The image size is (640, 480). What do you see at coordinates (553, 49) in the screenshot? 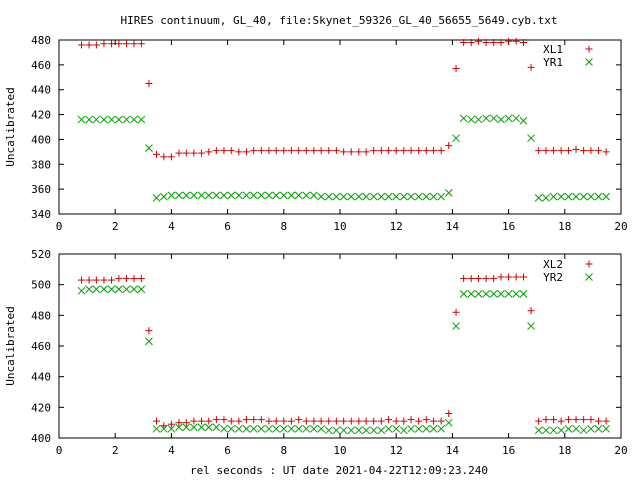
I see `legend-label: XL1` at bounding box center [553, 49].